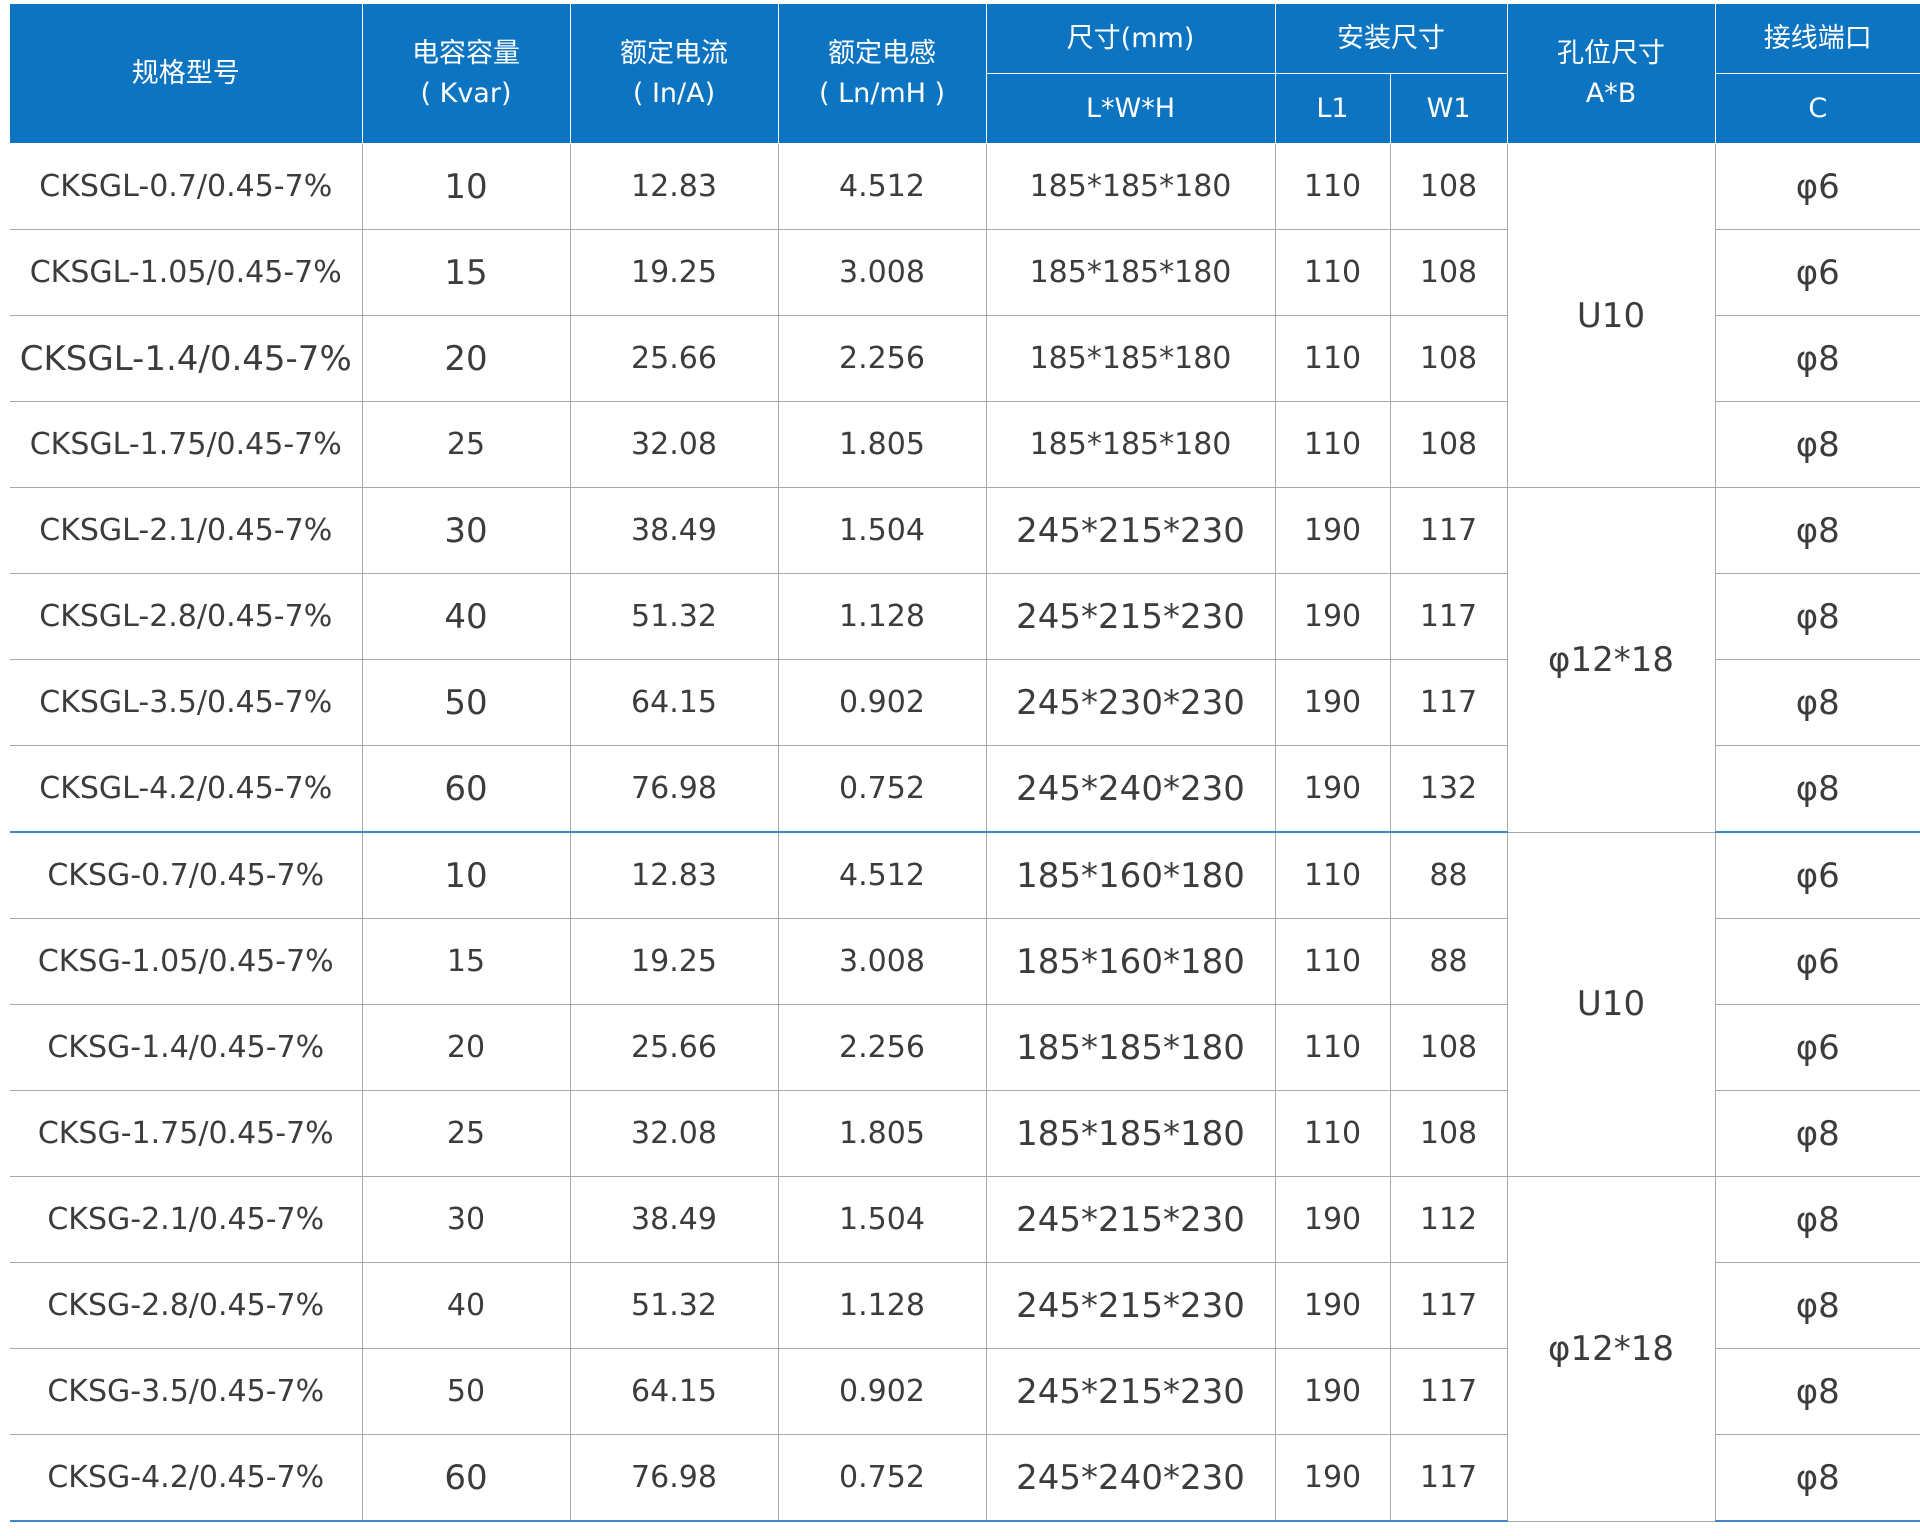 Image resolution: width=1920 pixels, height=1536 pixels. I want to click on header-row-2: L*W*H L1 W1 C, so click(965, 108).